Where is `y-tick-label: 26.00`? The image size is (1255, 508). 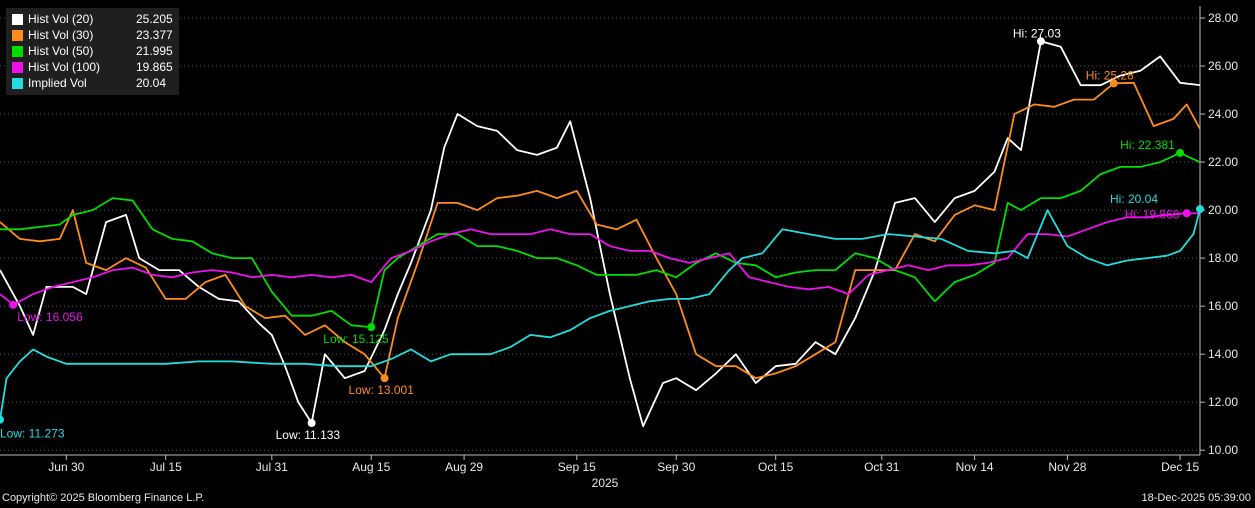
y-tick-label: 26.00 is located at coordinates (1223, 66).